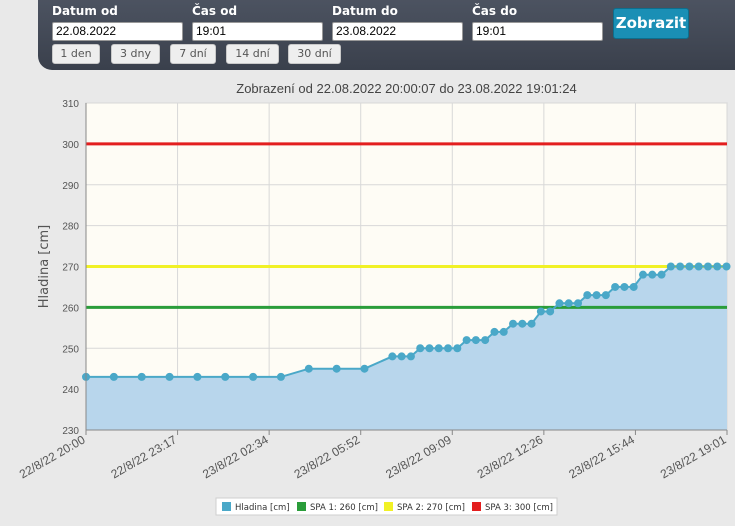  I want to click on preset-1-day-button: 1 den, so click(76, 54).